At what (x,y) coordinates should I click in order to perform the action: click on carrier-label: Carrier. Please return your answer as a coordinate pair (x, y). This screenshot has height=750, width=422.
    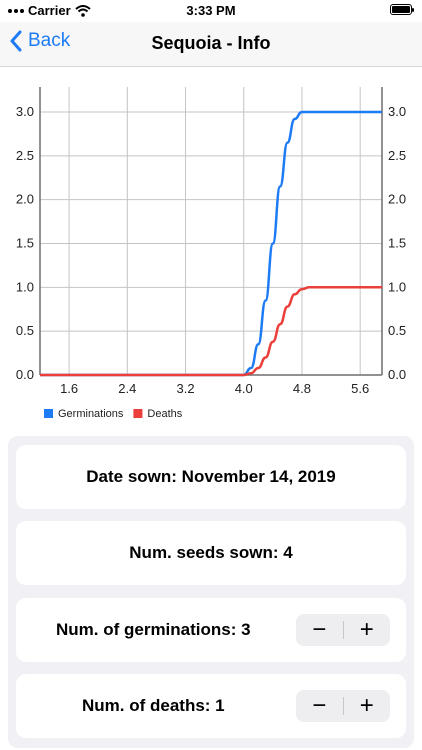
    Looking at the image, I should click on (49, 10).